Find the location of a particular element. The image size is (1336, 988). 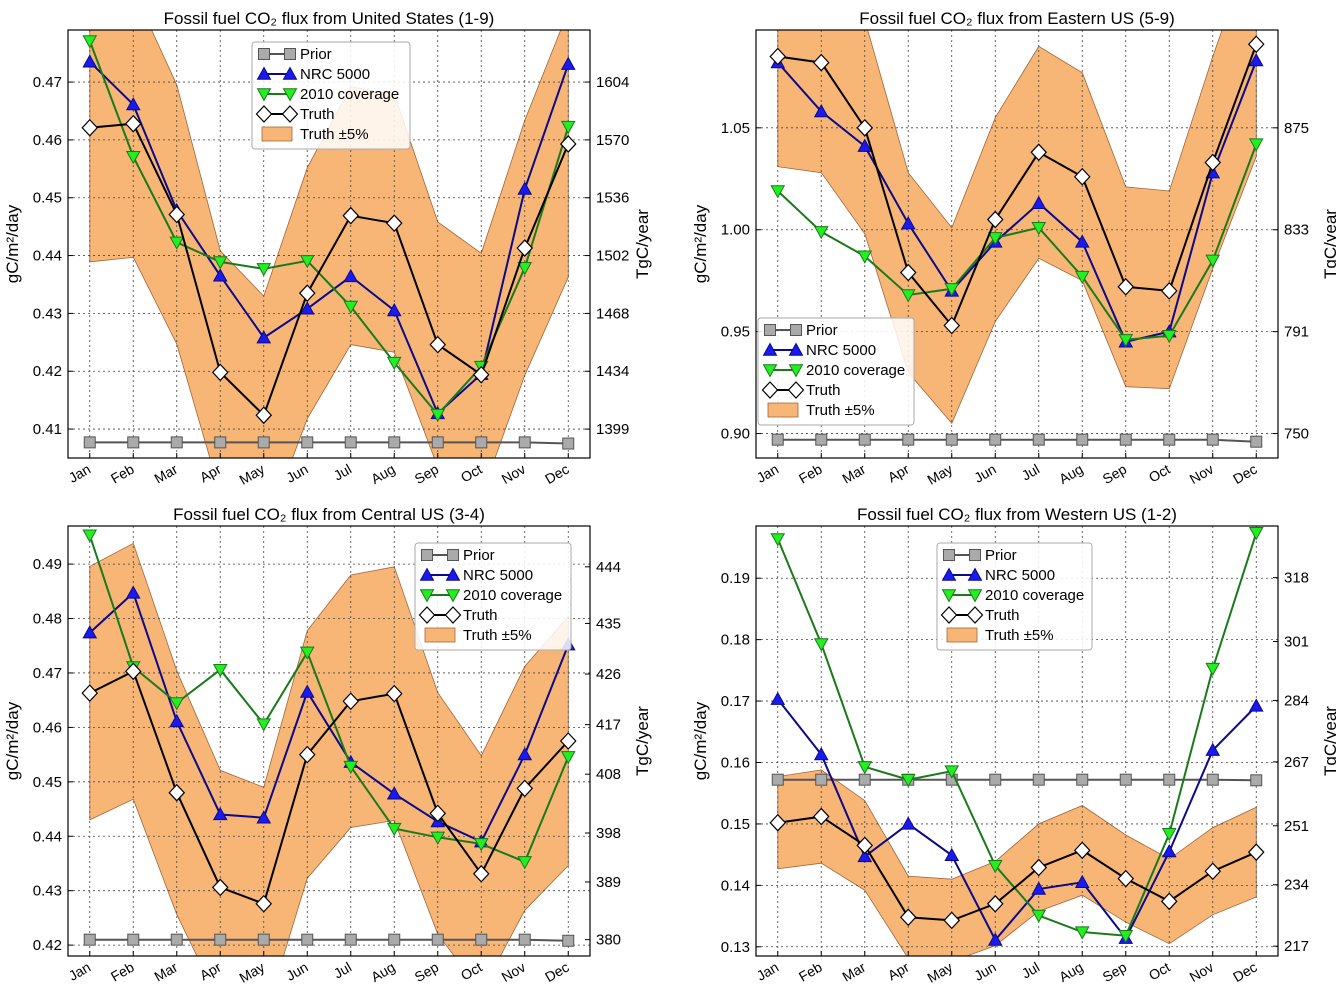

legend-item: Truth is located at coordinates (294, 114).